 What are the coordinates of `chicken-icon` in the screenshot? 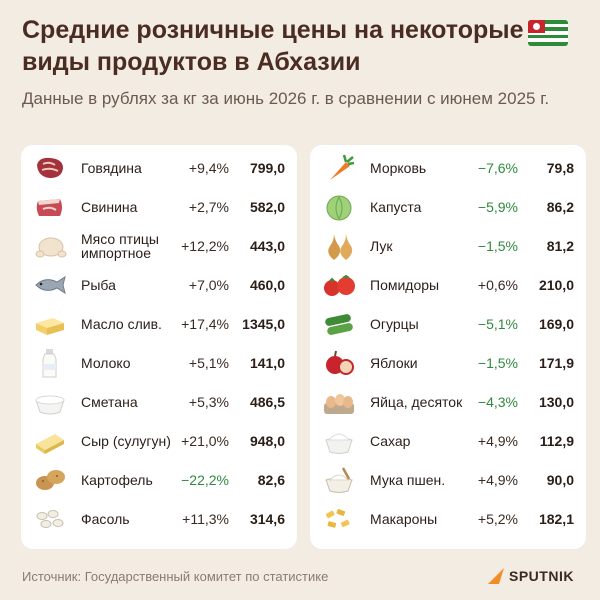 It's located at (51, 247).